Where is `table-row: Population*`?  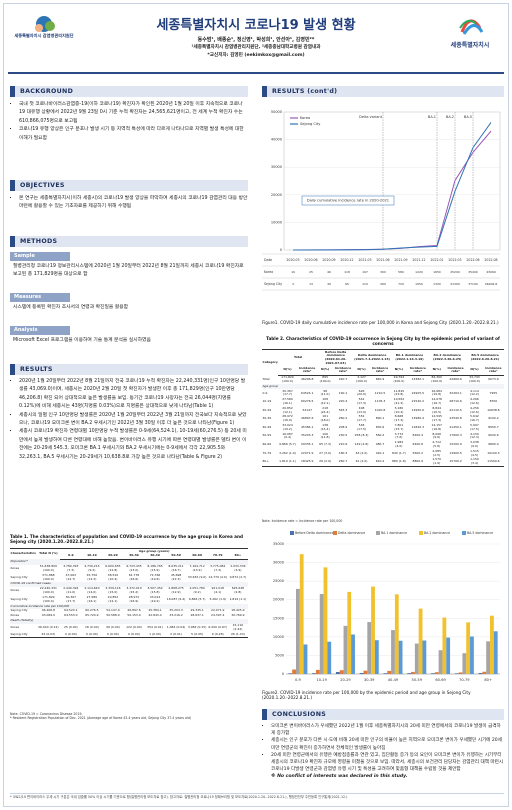 table-row: Population* is located at coordinates (129, 562).